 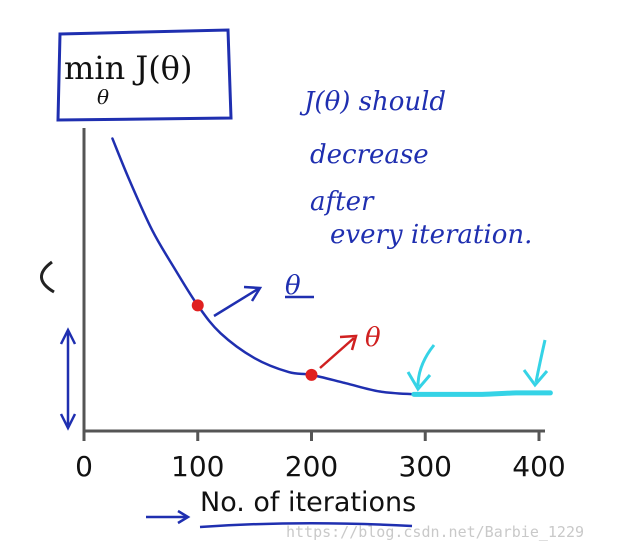 What do you see at coordinates (421, 368) in the screenshot?
I see `flat-region-arrow-left` at bounding box center [421, 368].